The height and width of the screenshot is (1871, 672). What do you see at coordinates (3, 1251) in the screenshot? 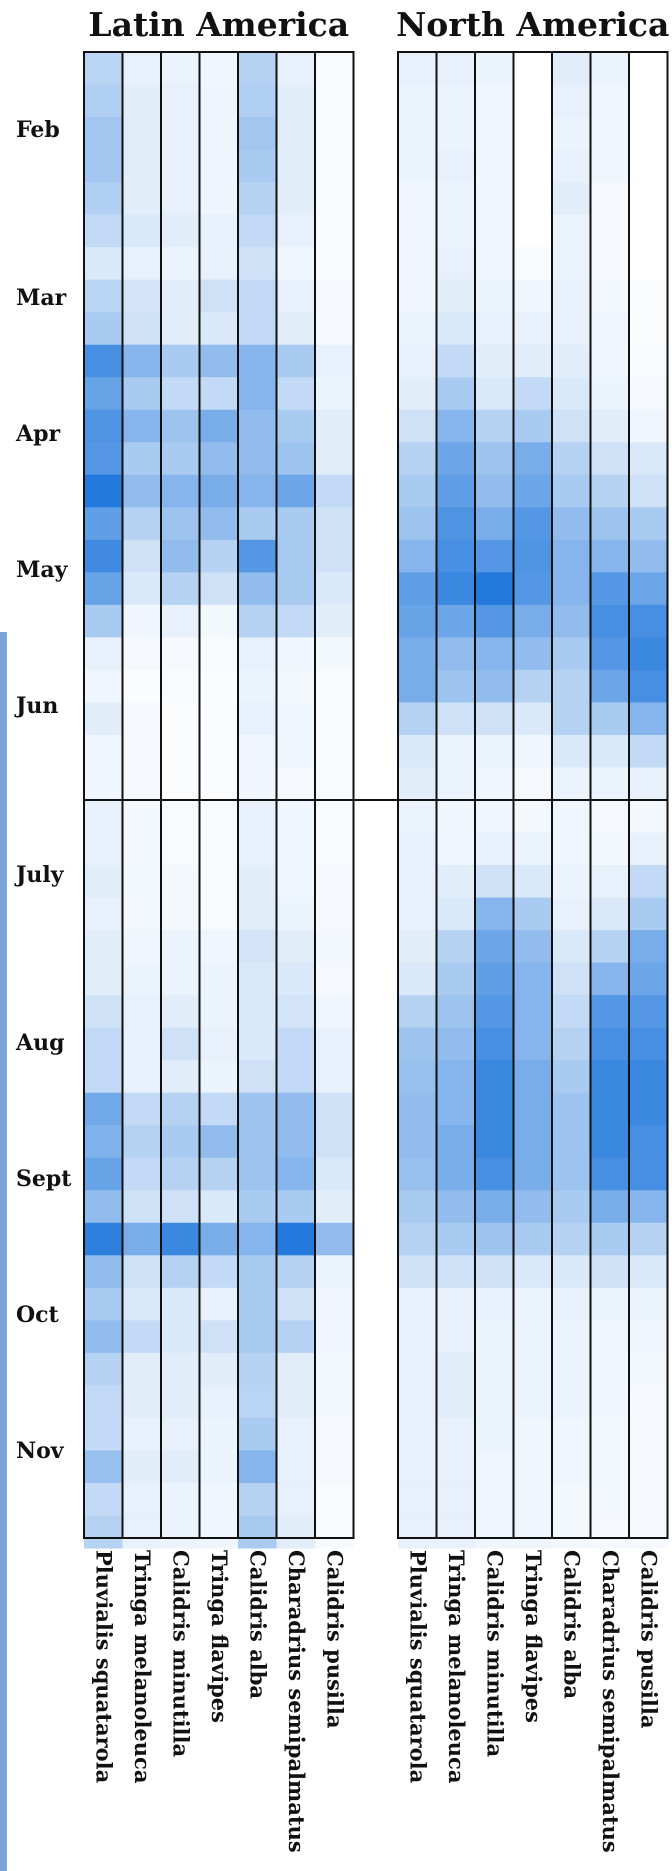
I see `left-accent-bar` at bounding box center [3, 1251].